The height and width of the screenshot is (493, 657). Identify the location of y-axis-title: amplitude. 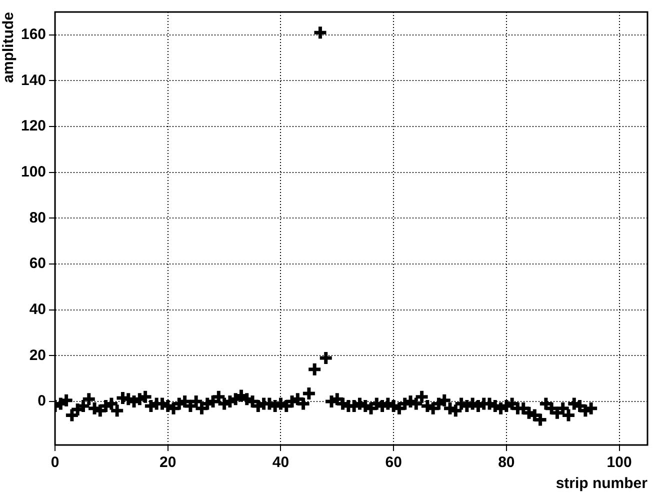
(9, 47).